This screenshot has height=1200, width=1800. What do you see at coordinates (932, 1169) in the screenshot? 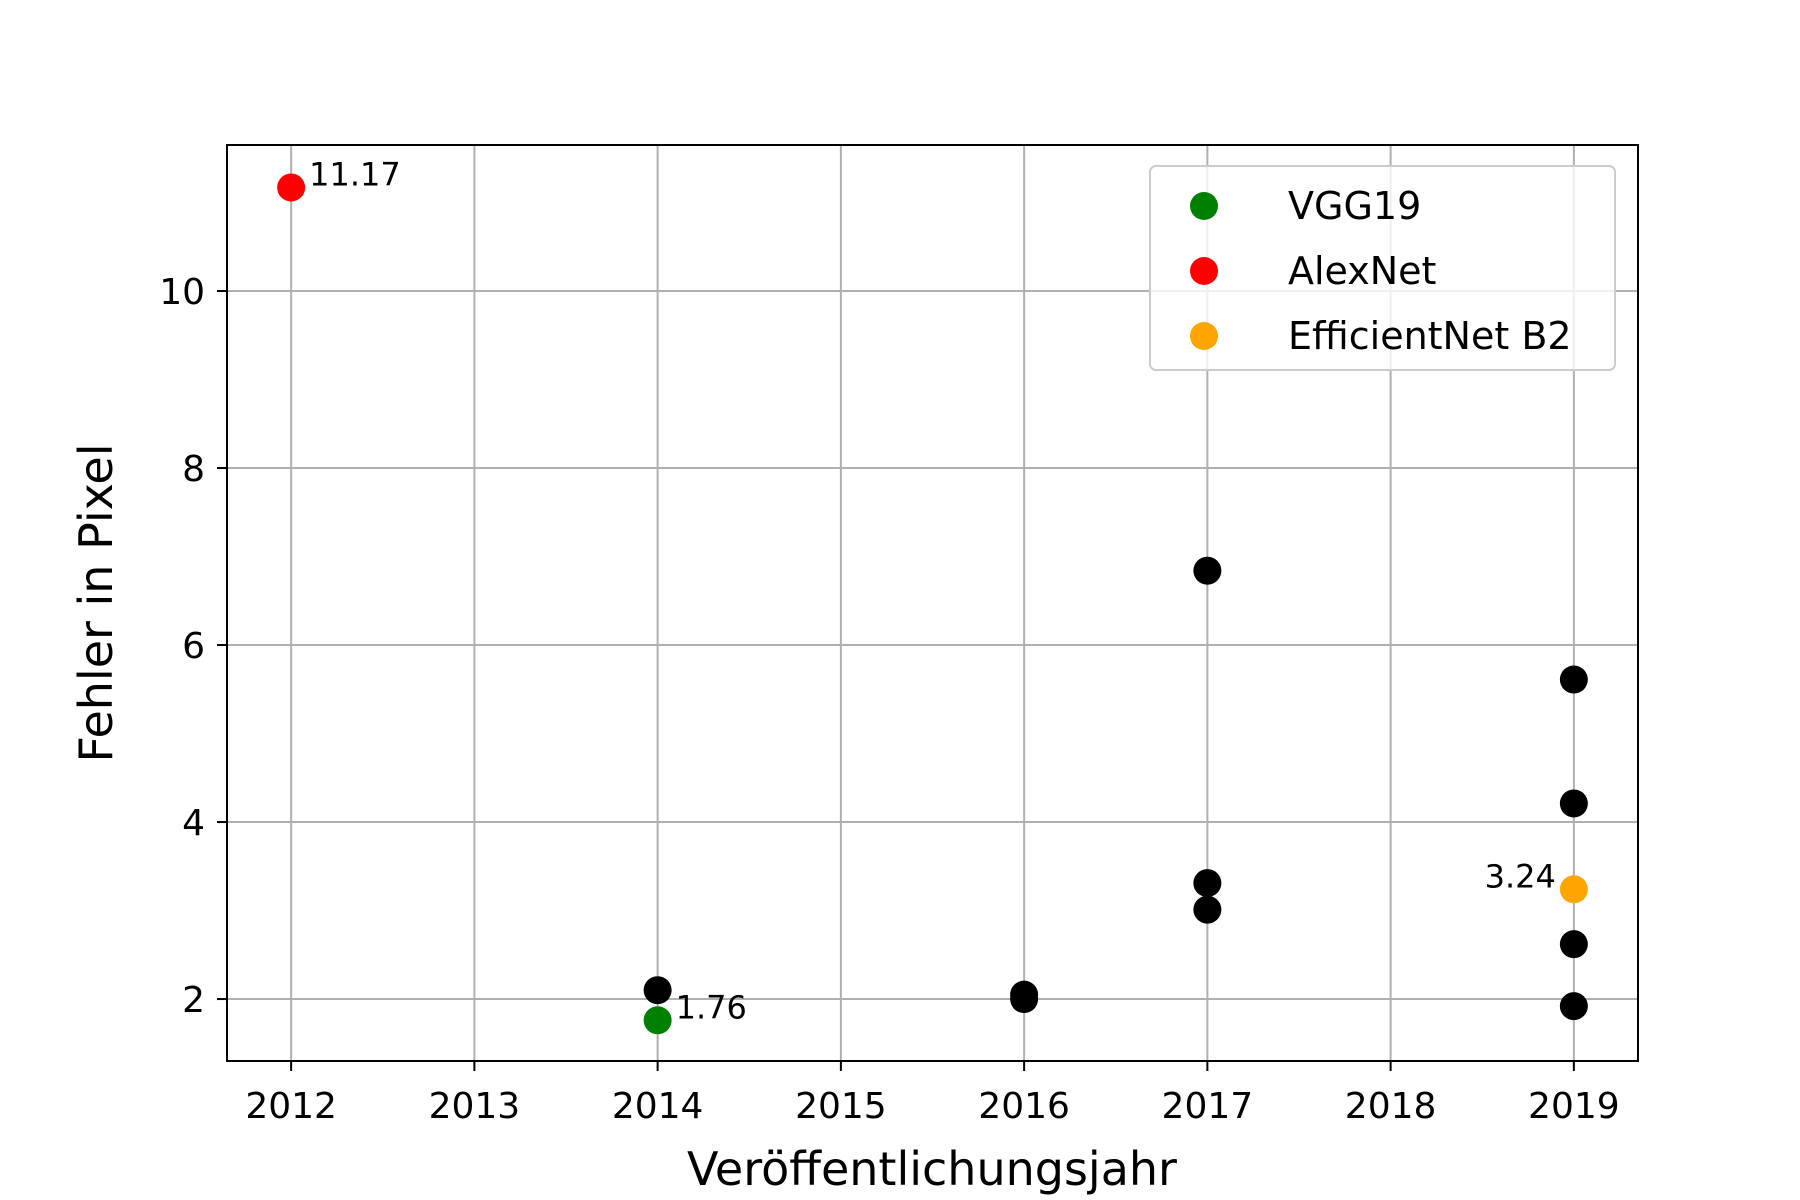
I see `x-axis-title: Veröffentlichungsjahr` at bounding box center [932, 1169].